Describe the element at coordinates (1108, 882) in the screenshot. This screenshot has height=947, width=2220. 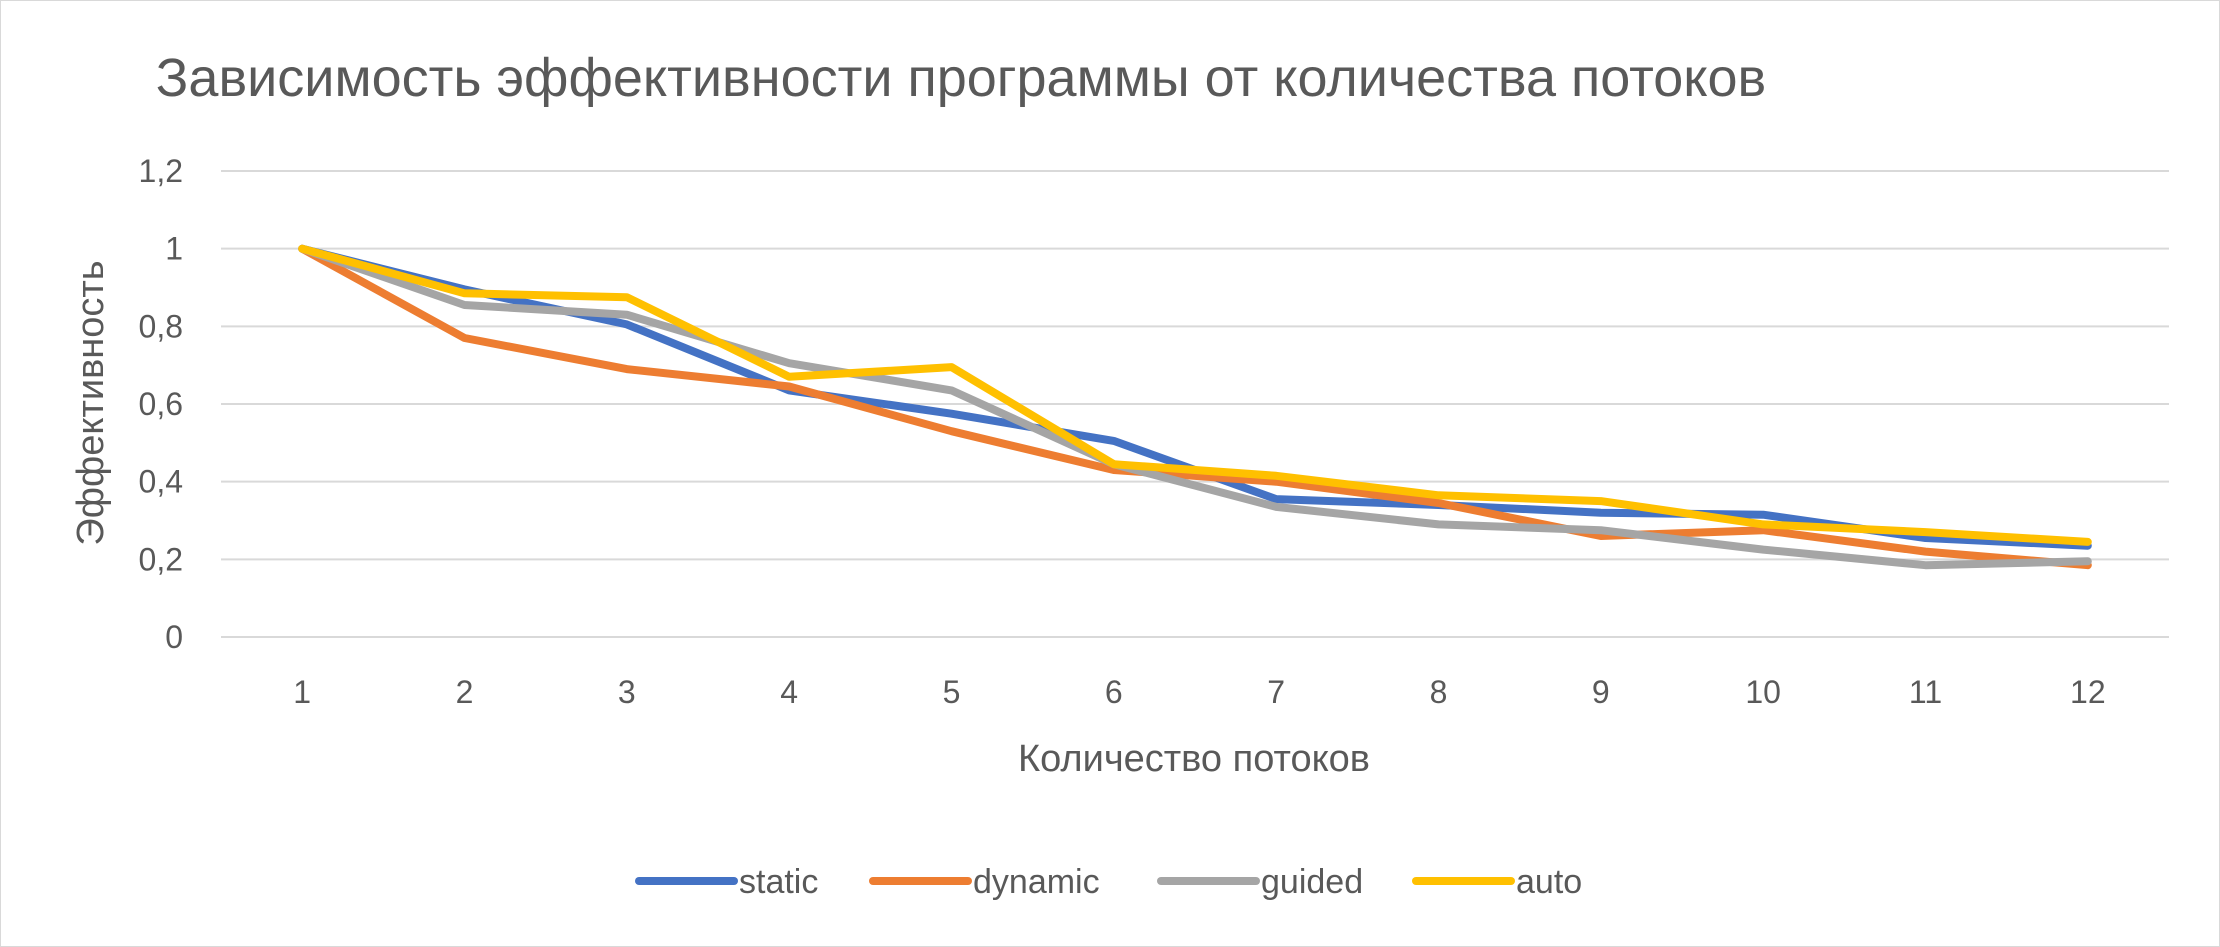
I see `legend: static dynamic guided auto` at that location.